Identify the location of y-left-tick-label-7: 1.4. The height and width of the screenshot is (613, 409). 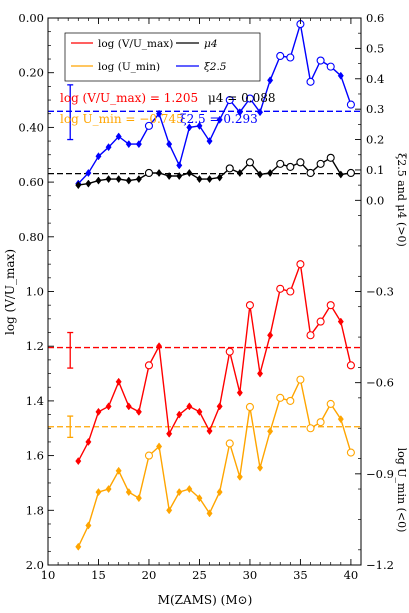
(35, 401).